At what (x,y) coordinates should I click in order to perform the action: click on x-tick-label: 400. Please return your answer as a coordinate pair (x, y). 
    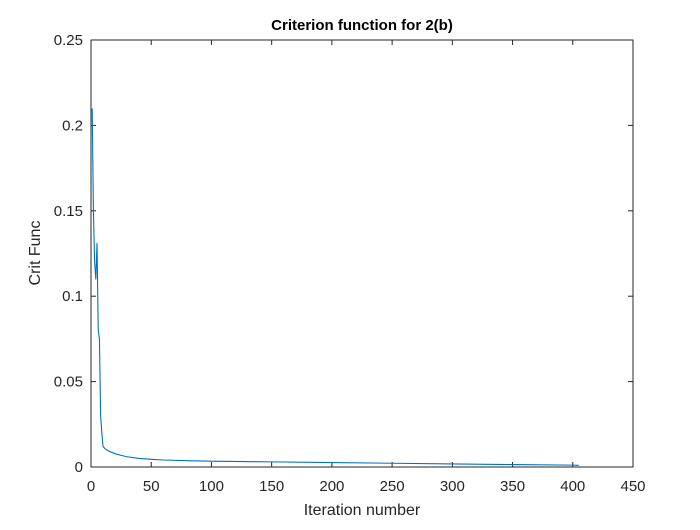
    Looking at the image, I should click on (572, 486).